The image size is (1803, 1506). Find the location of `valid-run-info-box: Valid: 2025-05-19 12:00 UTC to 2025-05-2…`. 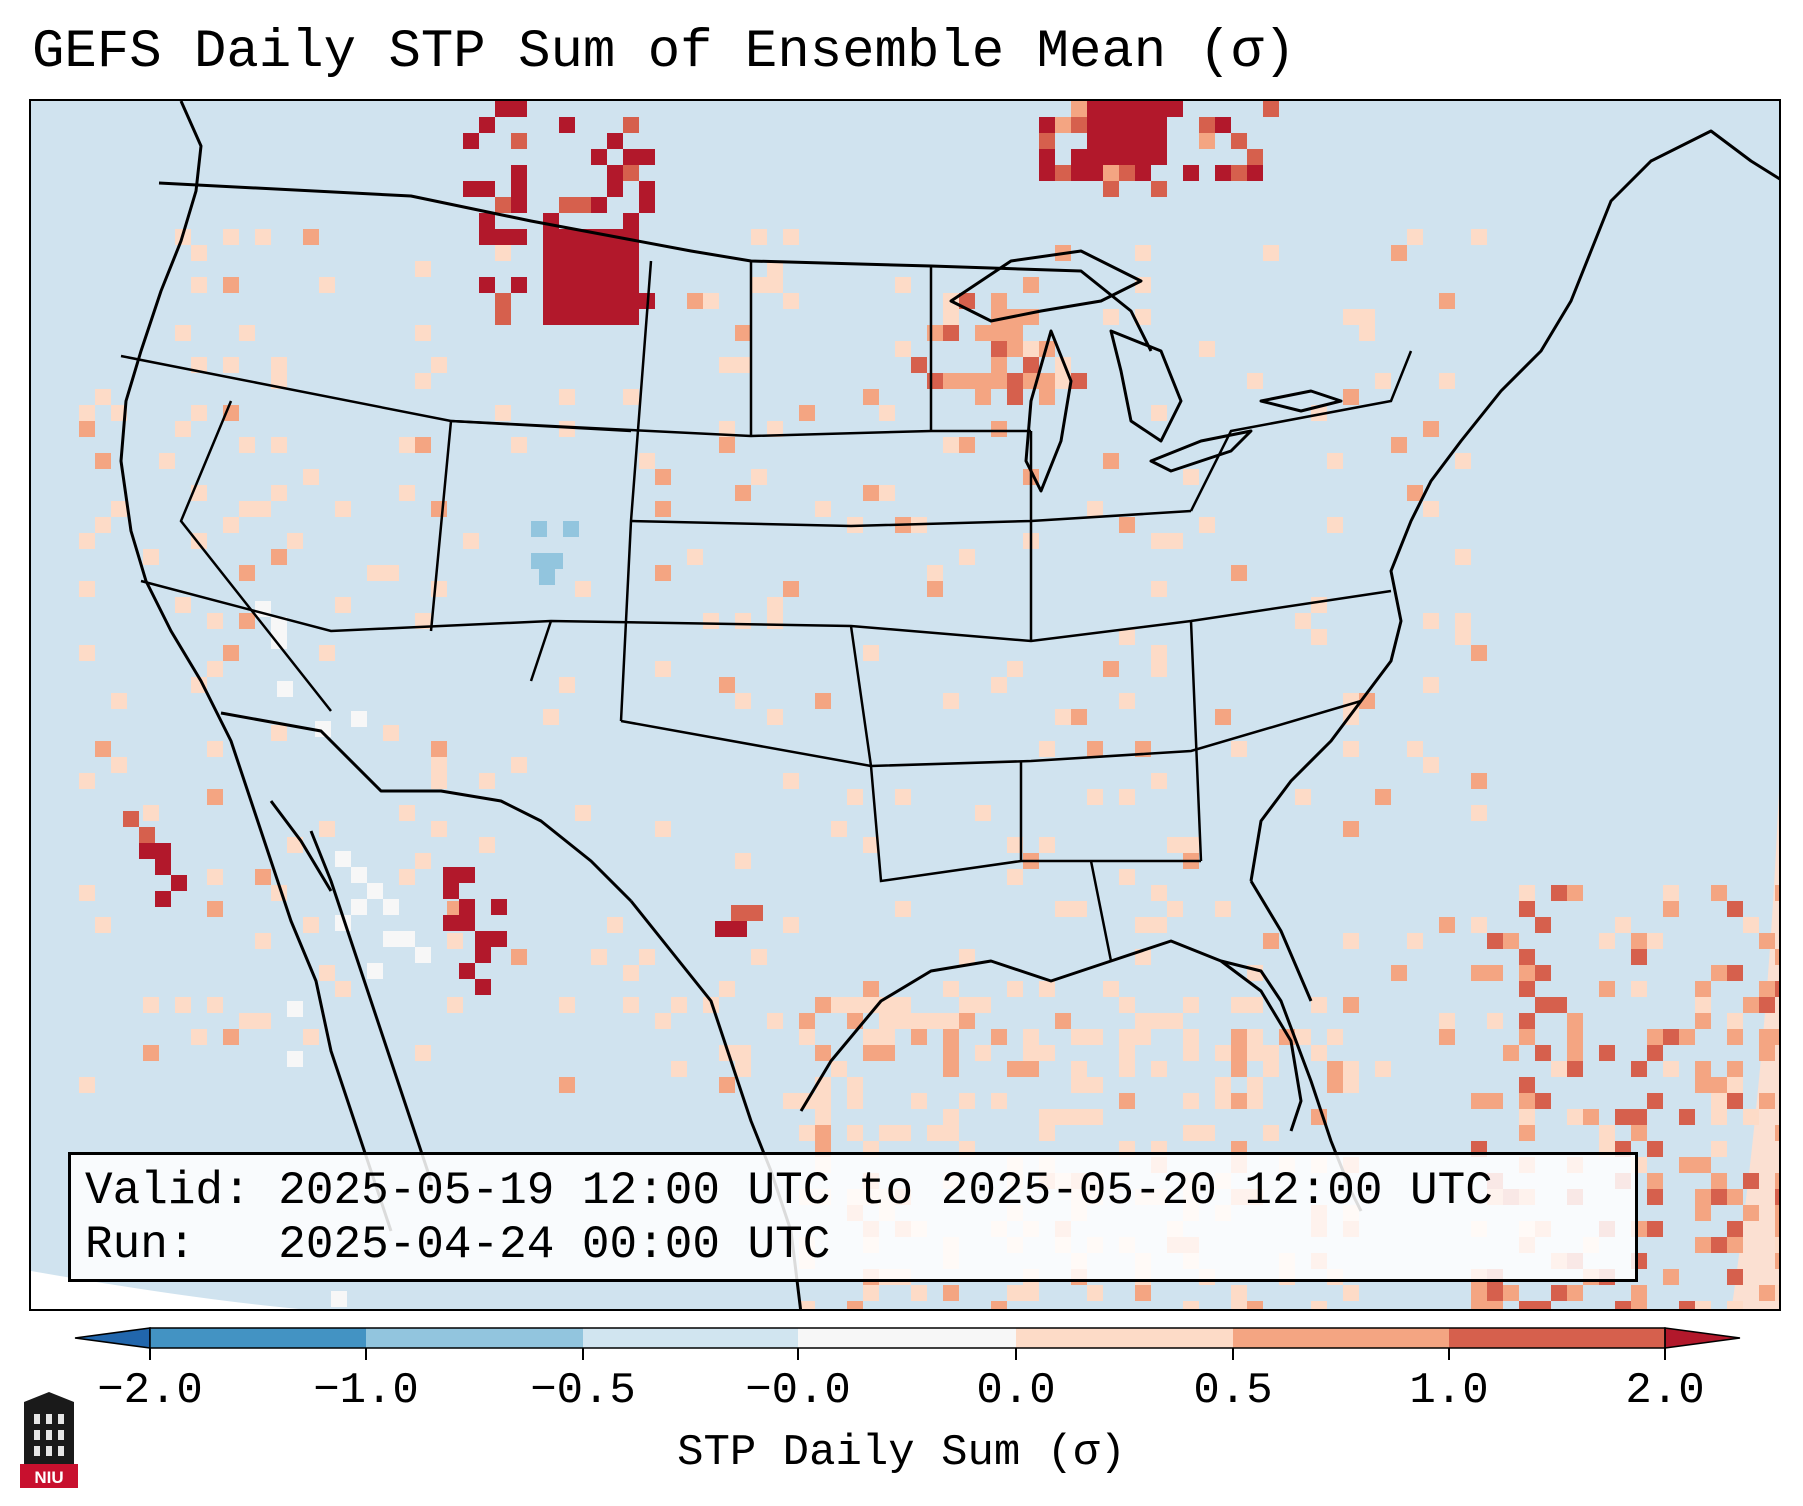

valid-run-info-box: Valid: 2025-05-19 12:00 UTC to 2025-05-2… is located at coordinates (853, 1217).